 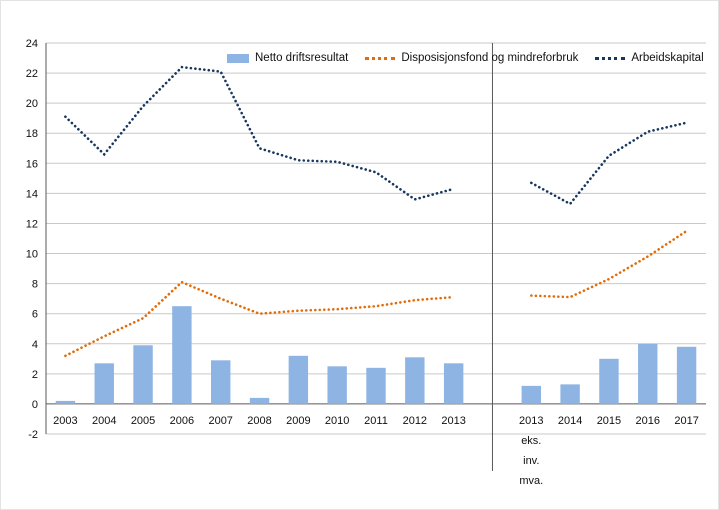 What do you see at coordinates (609, 421) in the screenshot?
I see `x-tick-label: 2015` at bounding box center [609, 421].